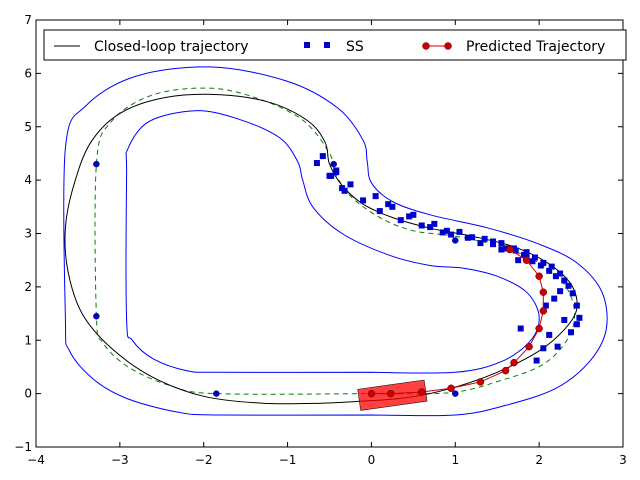 The height and width of the screenshot is (480, 640). I want to click on y-tick-label: 3, so click(28, 234).